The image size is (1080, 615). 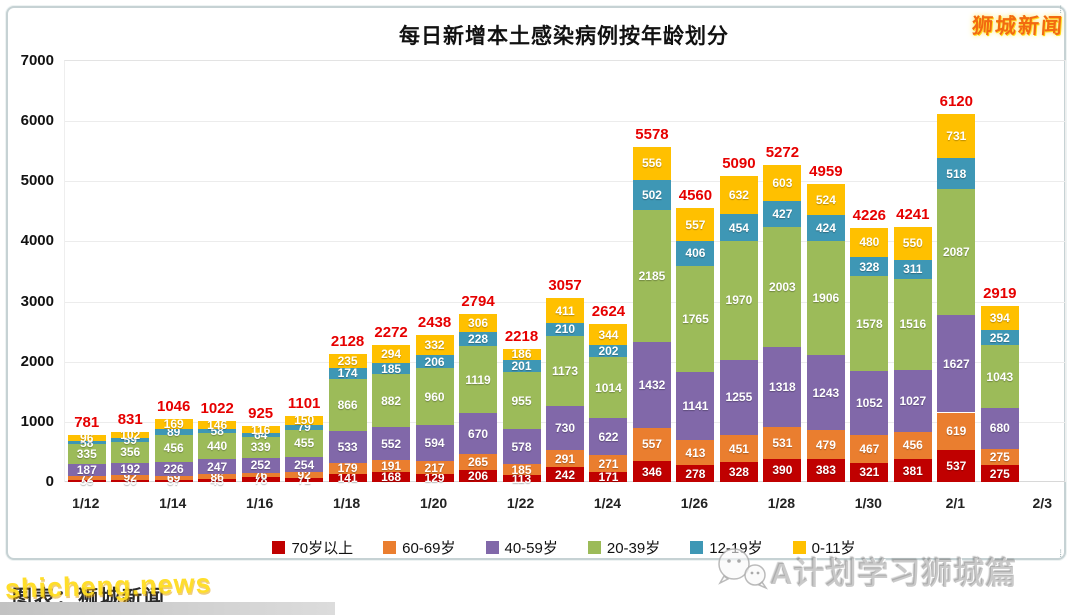 I want to click on bar-segment-age-12-19: 79, so click(x=304, y=427).